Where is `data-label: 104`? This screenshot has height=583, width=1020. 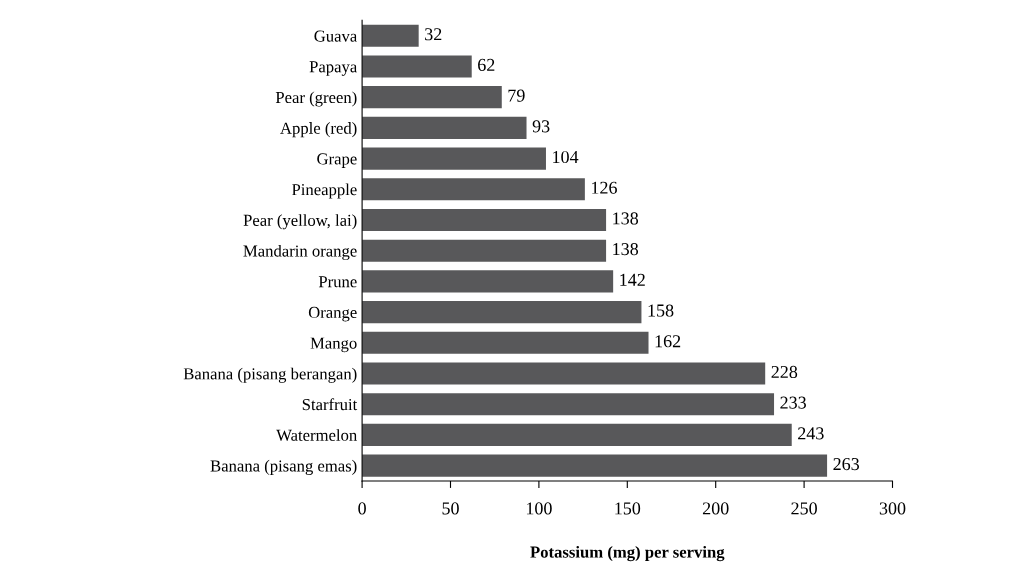
data-label: 104 is located at coordinates (566, 157).